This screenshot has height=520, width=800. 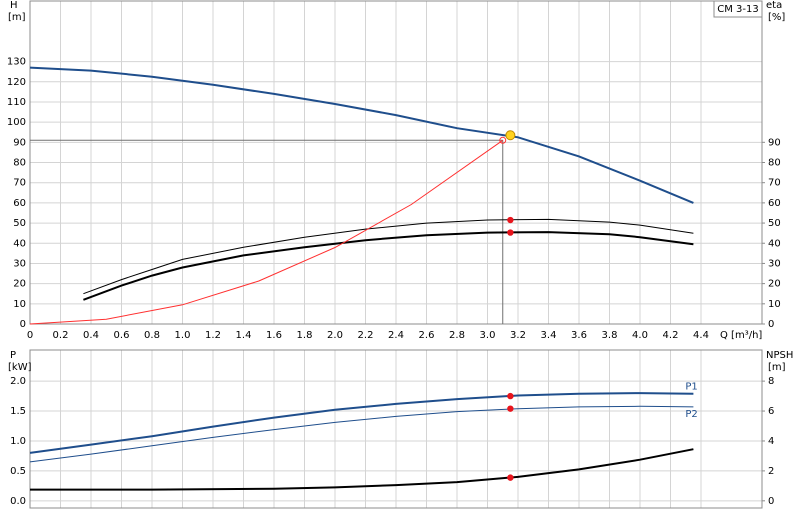 What do you see at coordinates (122, 335) in the screenshot?
I see `x-tick-label: 0.6` at bounding box center [122, 335].